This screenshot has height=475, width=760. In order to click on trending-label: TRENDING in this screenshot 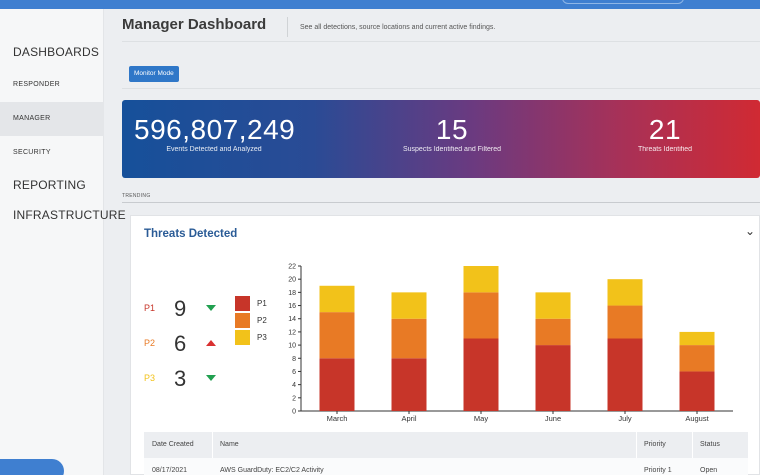, I will do `click(136, 196)`.